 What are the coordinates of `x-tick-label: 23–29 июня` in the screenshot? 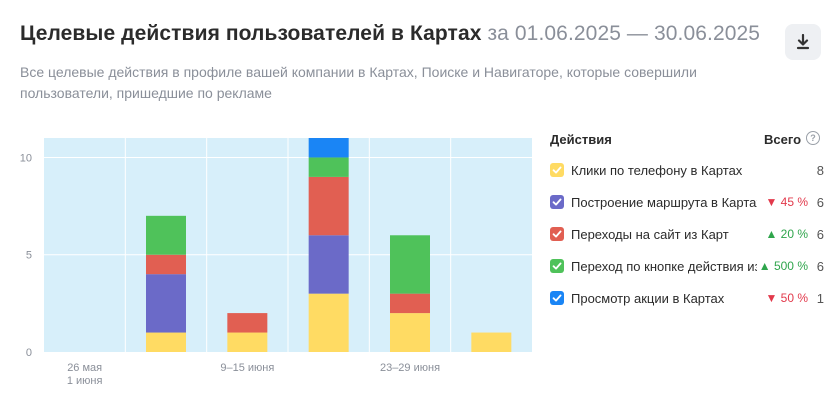 It's located at (410, 368).